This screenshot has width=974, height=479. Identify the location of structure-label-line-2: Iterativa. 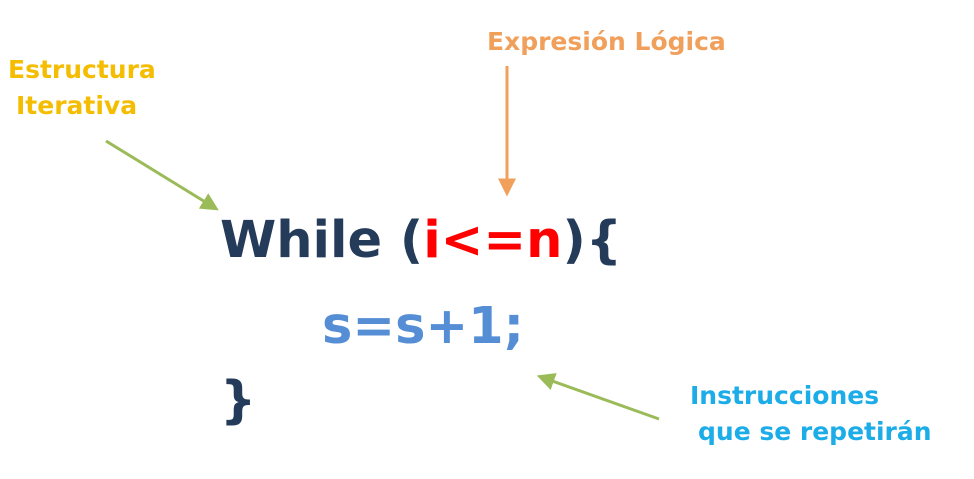
(77, 105).